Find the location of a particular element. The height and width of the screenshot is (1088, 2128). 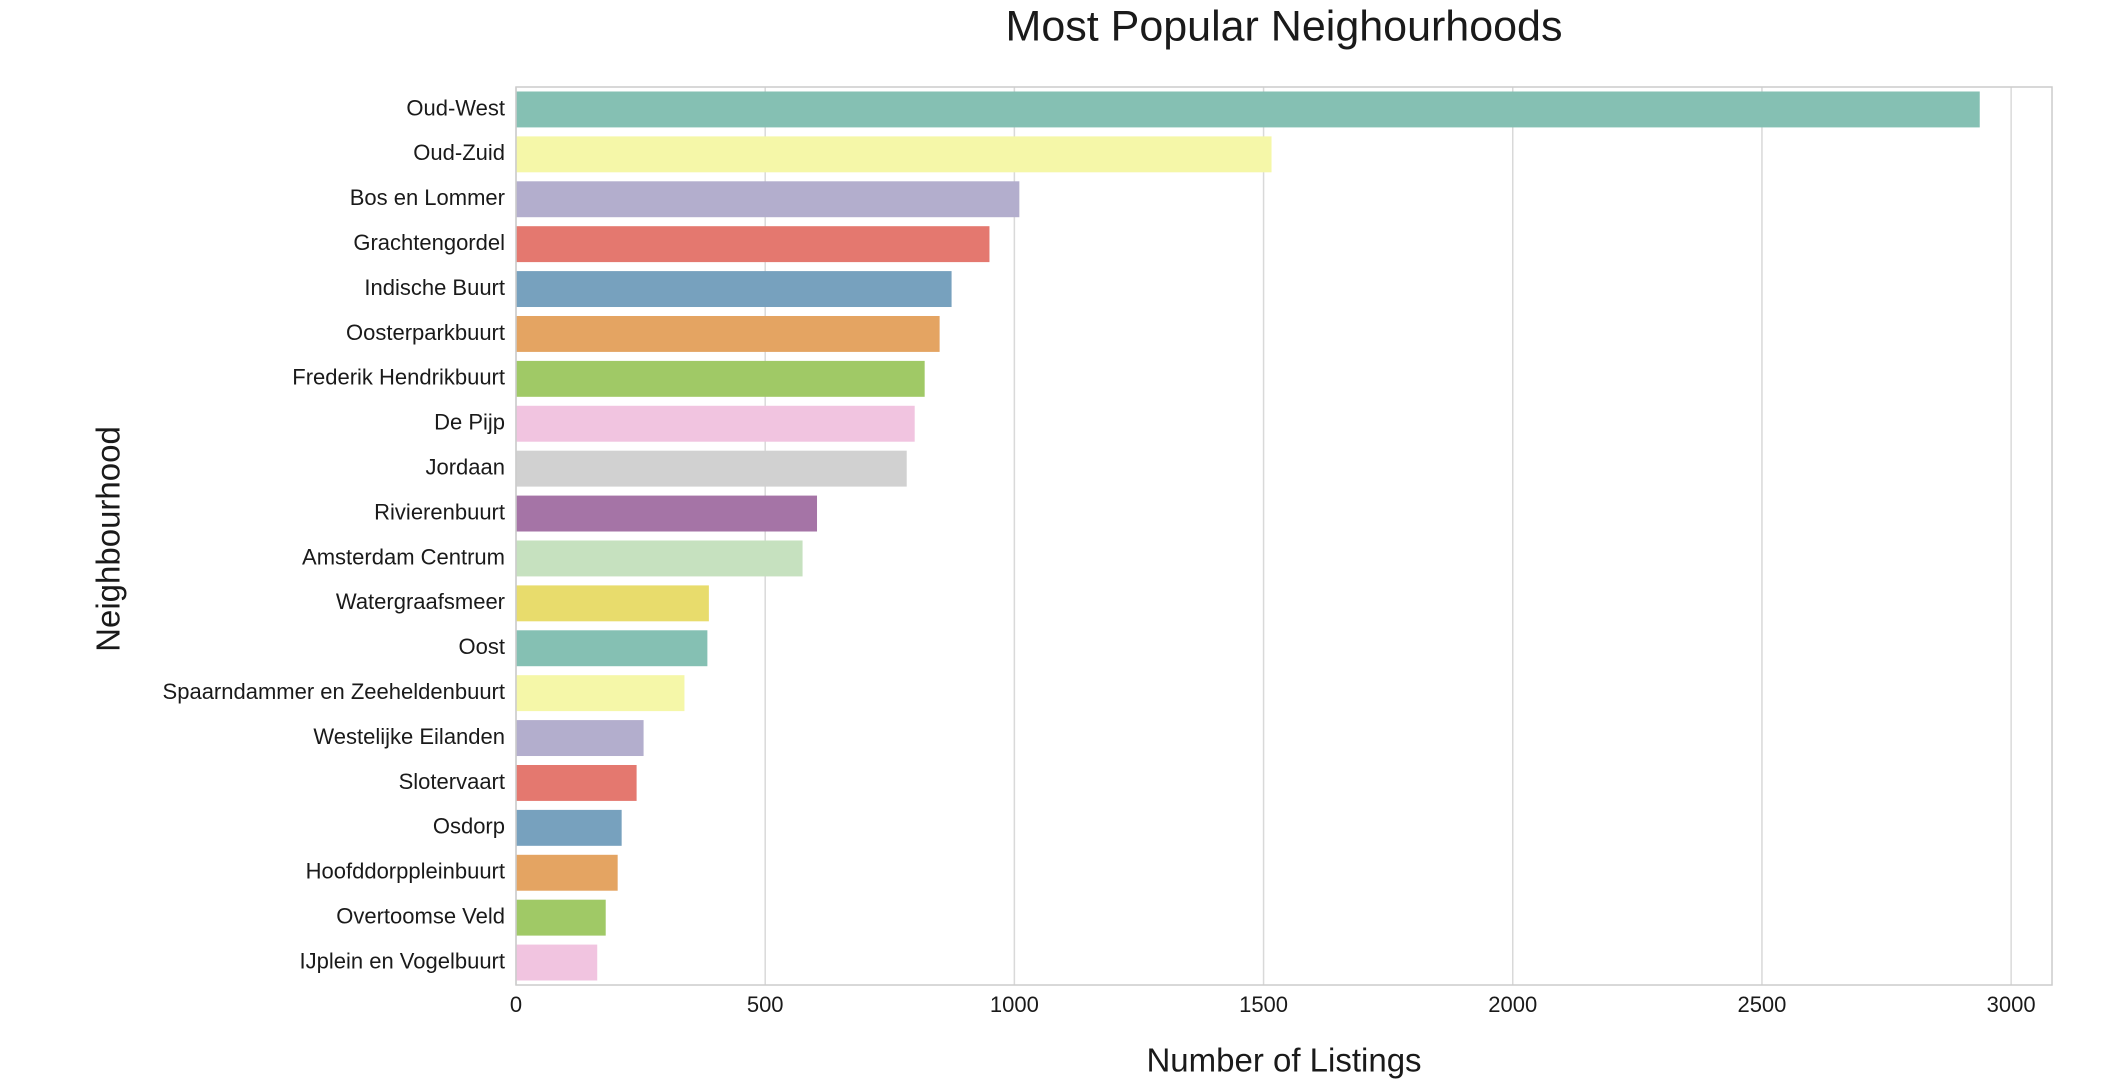

y-tick-label: IJplein en Vogelbuurt is located at coordinates (403, 960).